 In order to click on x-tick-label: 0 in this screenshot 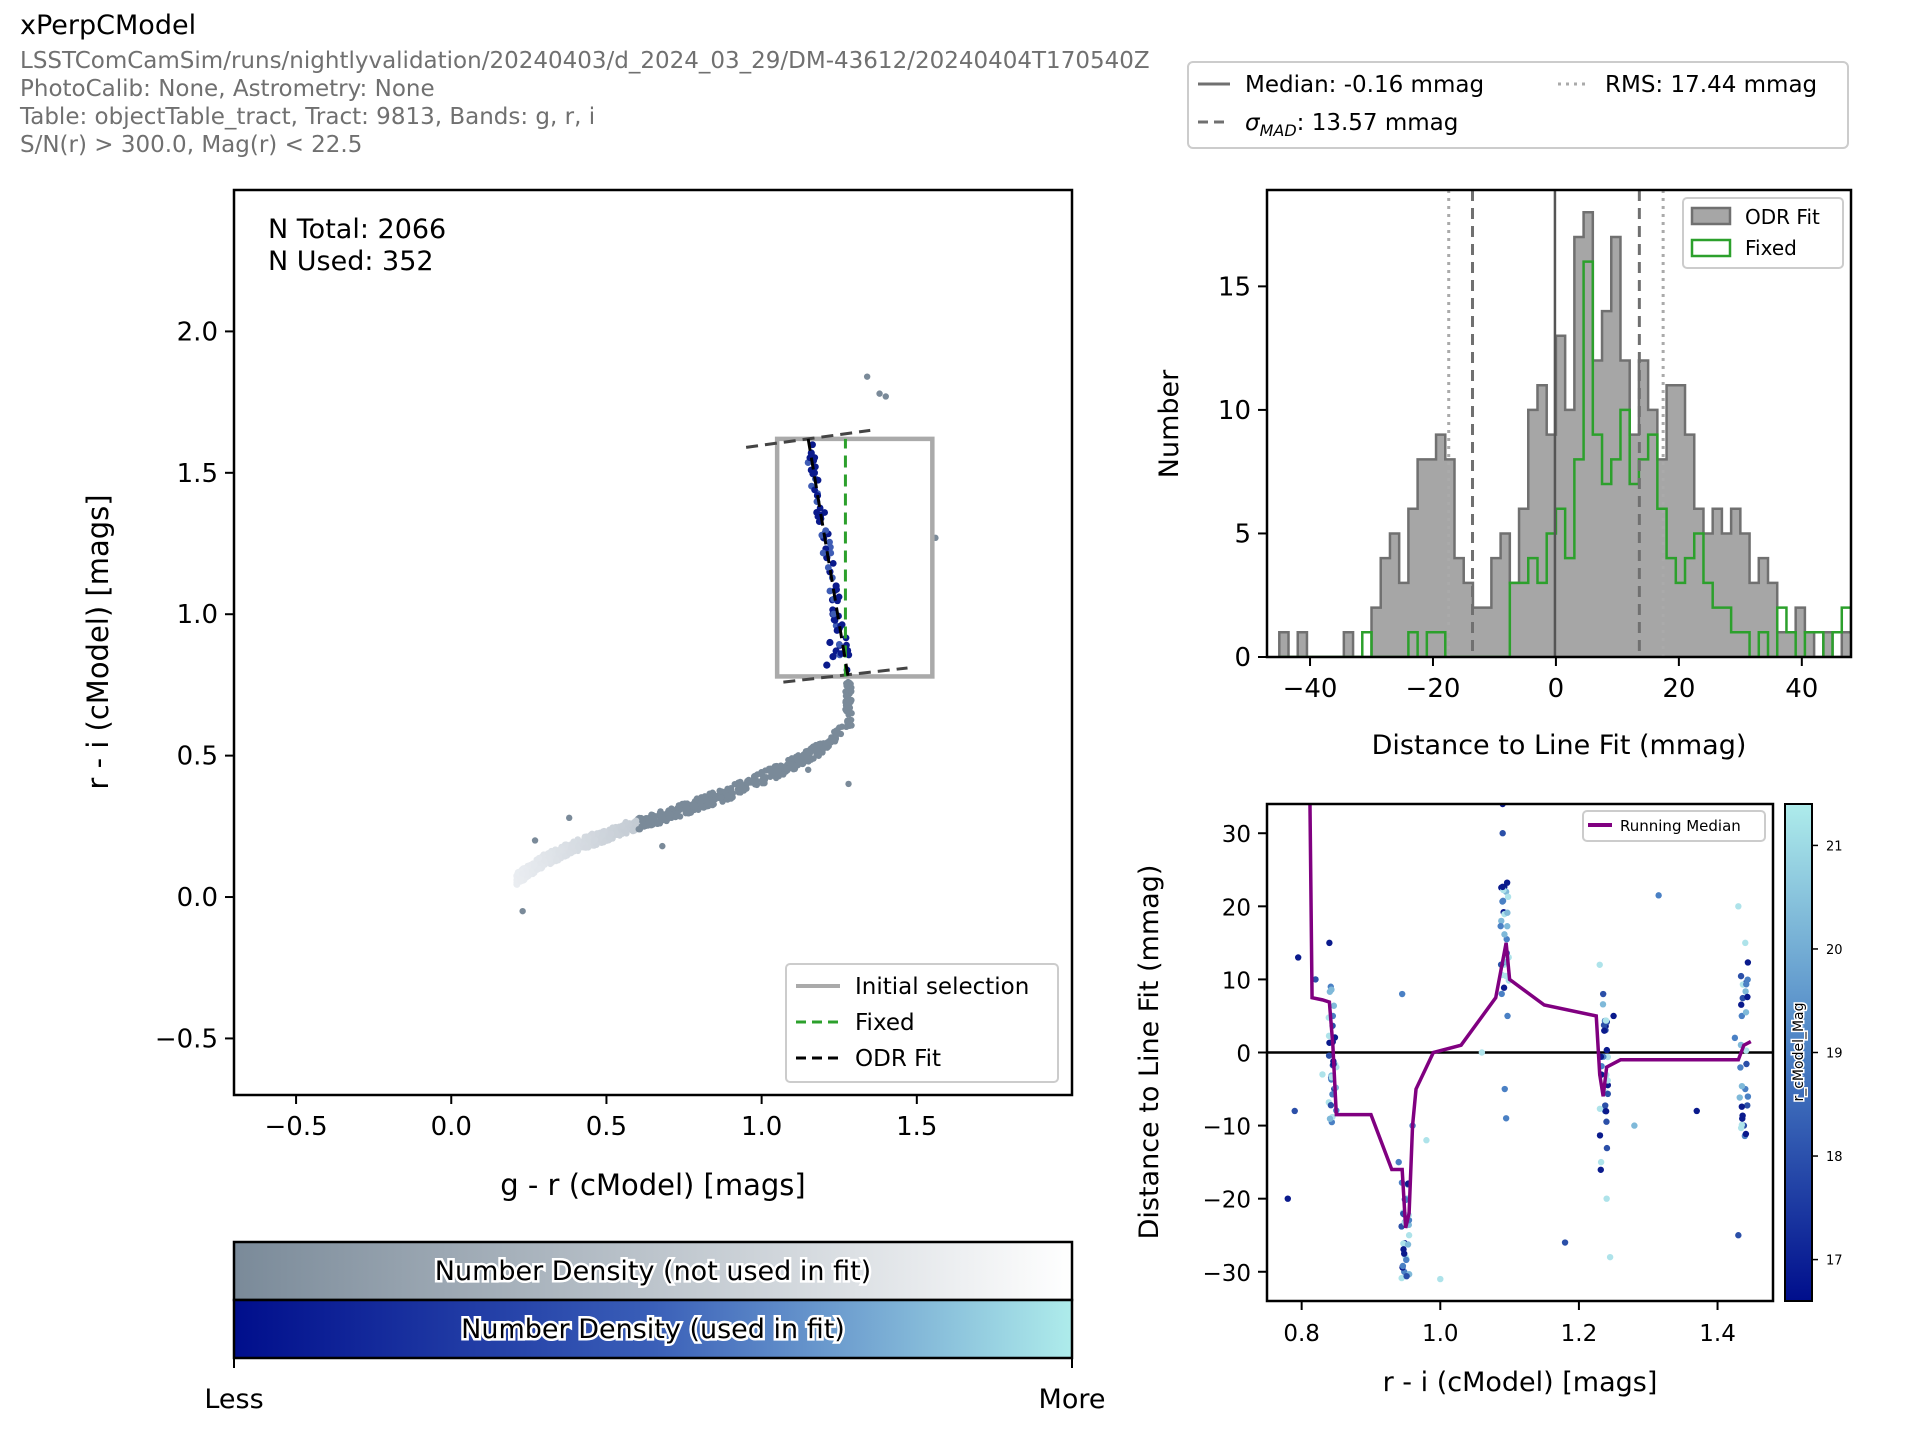, I will do `click(1556, 689)`.